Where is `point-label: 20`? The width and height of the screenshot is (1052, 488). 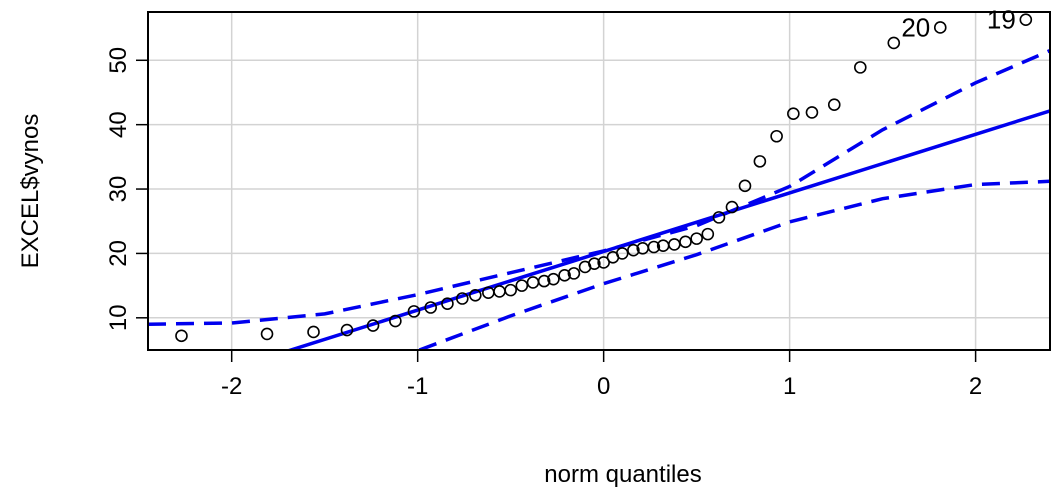
point-label: 20 is located at coordinates (915, 27).